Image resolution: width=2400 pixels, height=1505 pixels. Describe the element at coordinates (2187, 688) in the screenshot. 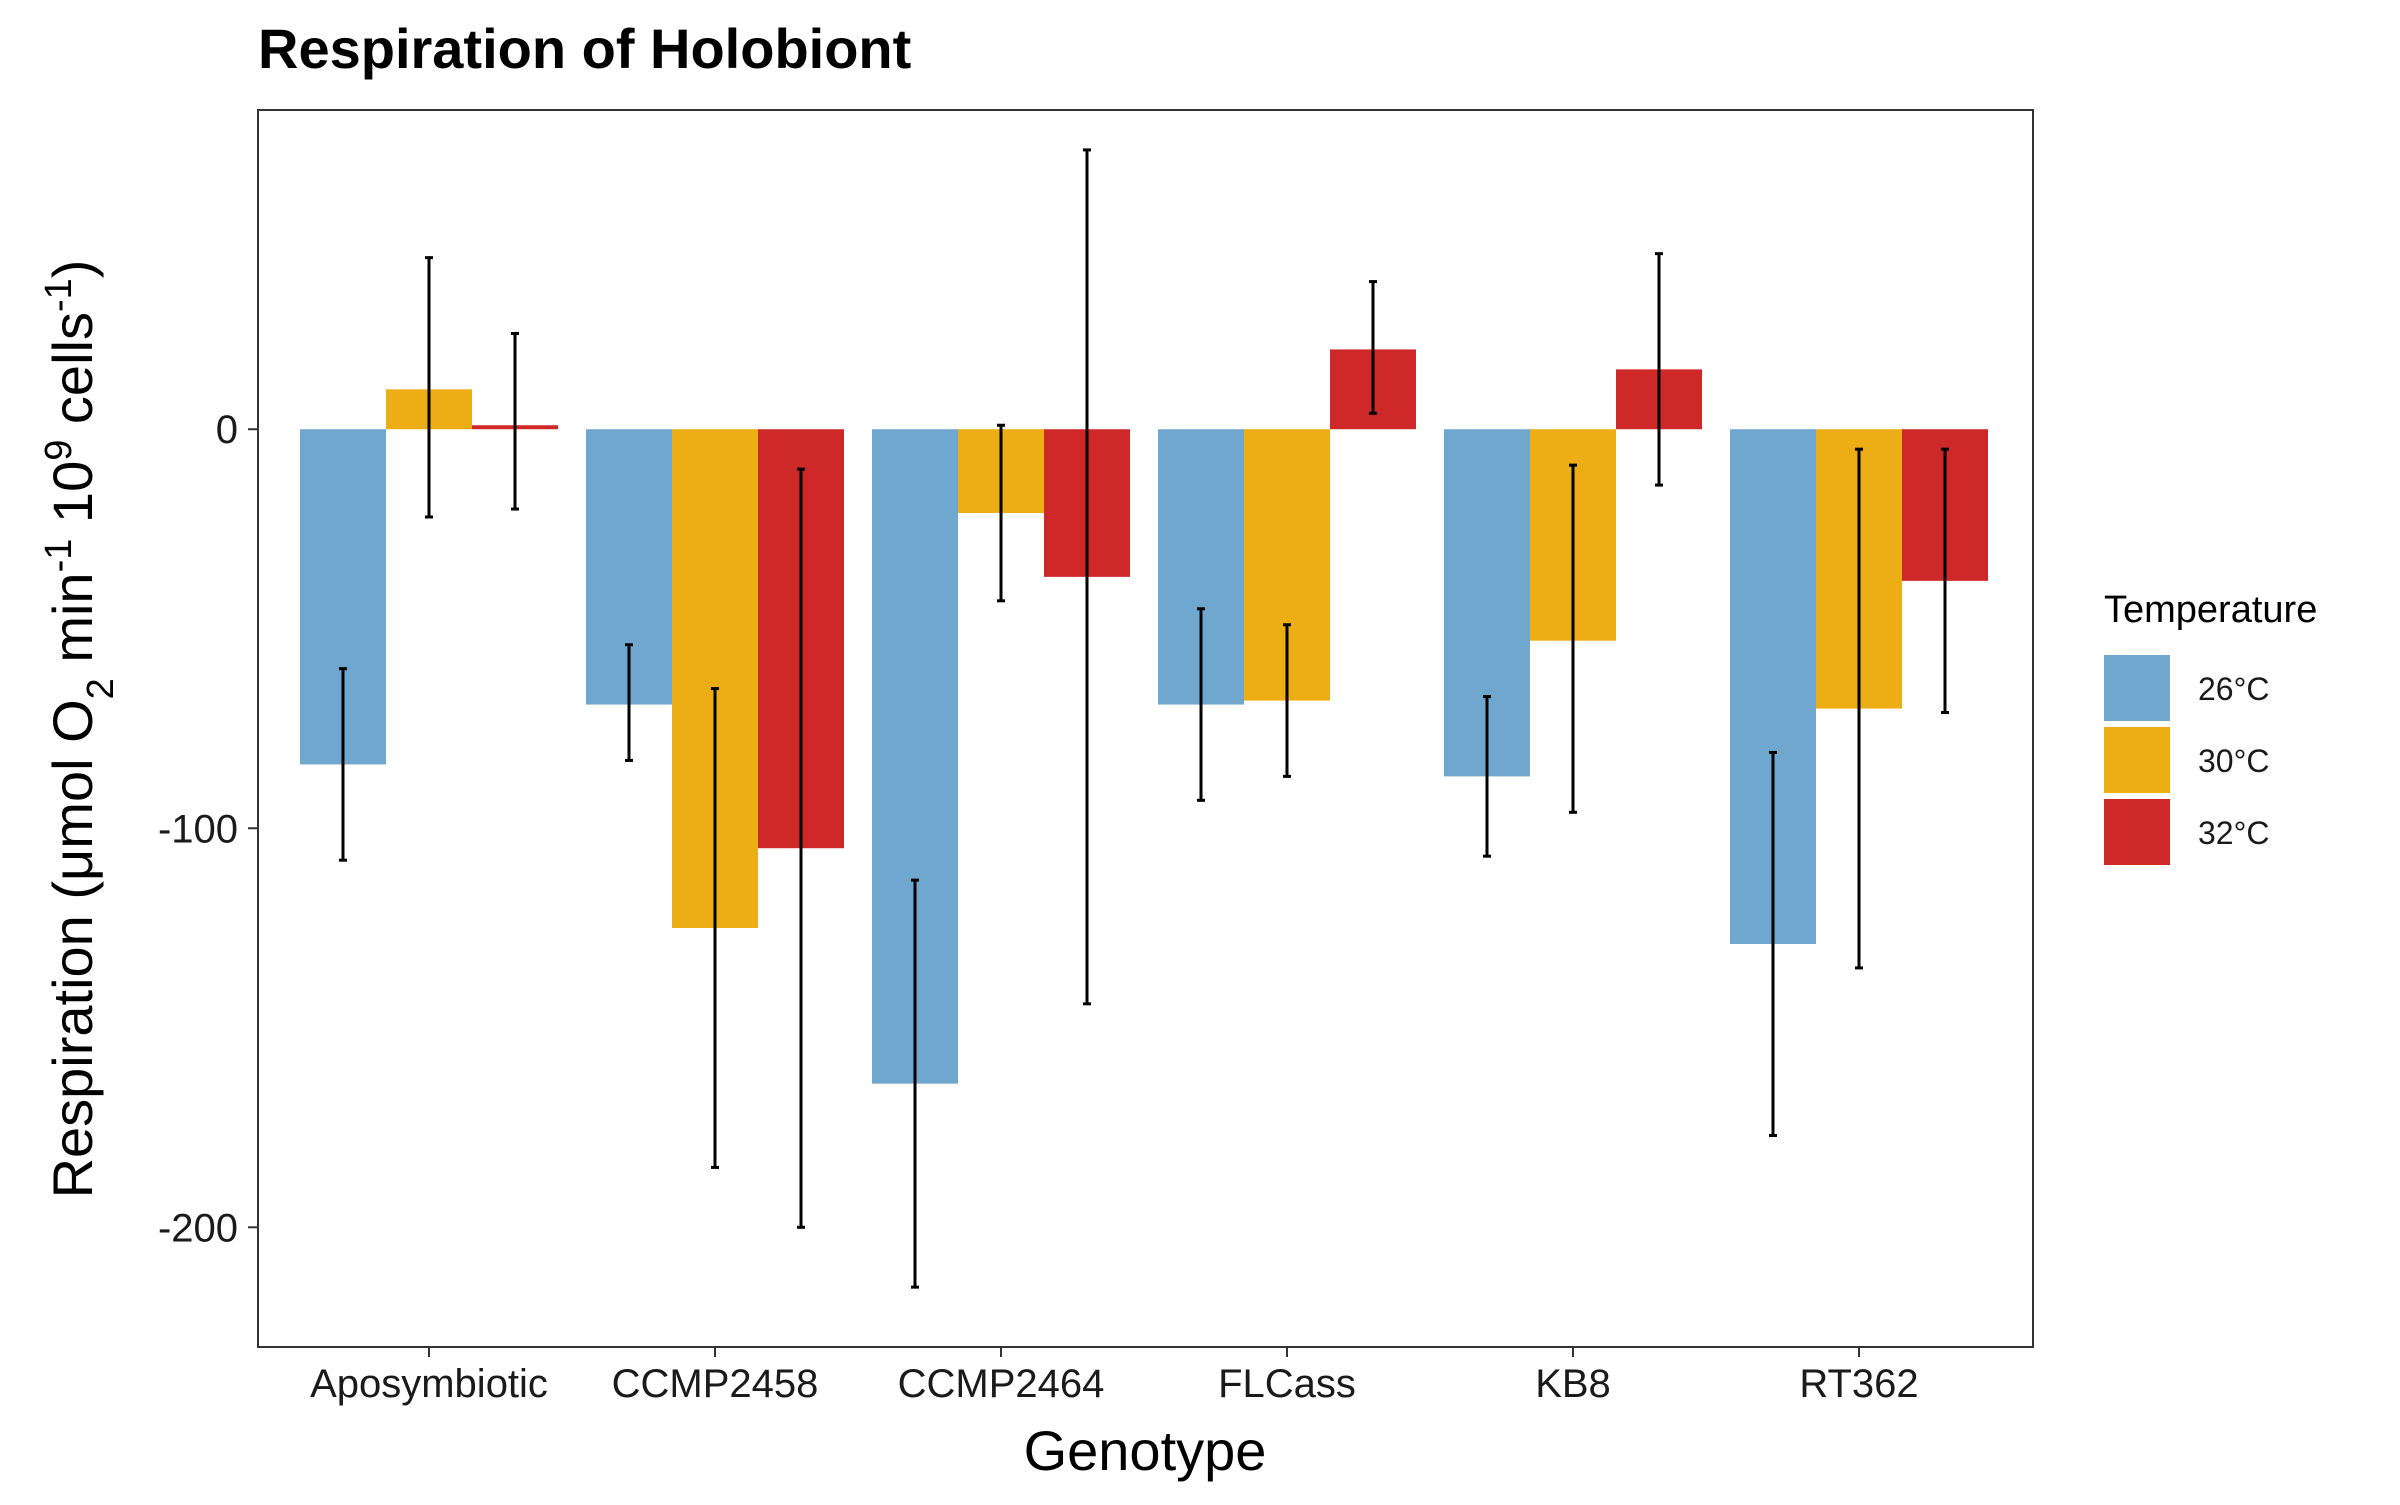

I see `legend-item: 26°C` at that location.